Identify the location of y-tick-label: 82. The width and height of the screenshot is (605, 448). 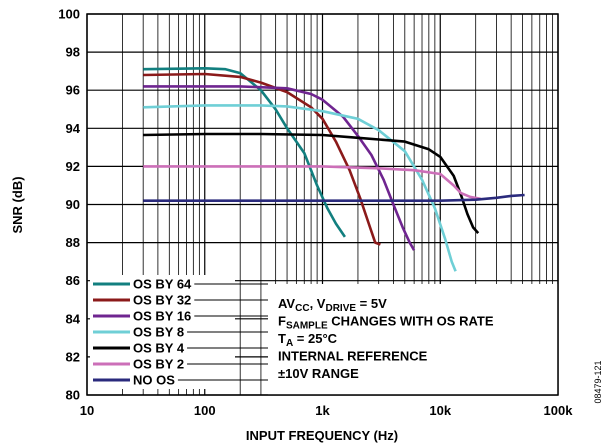
(73, 356).